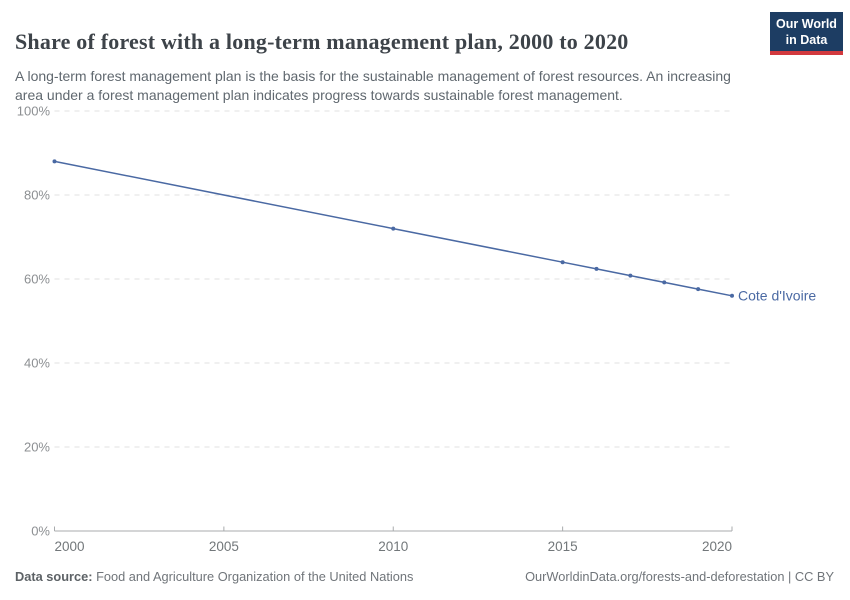  What do you see at coordinates (224, 546) in the screenshot?
I see `x-axis-label-2005: 2005` at bounding box center [224, 546].